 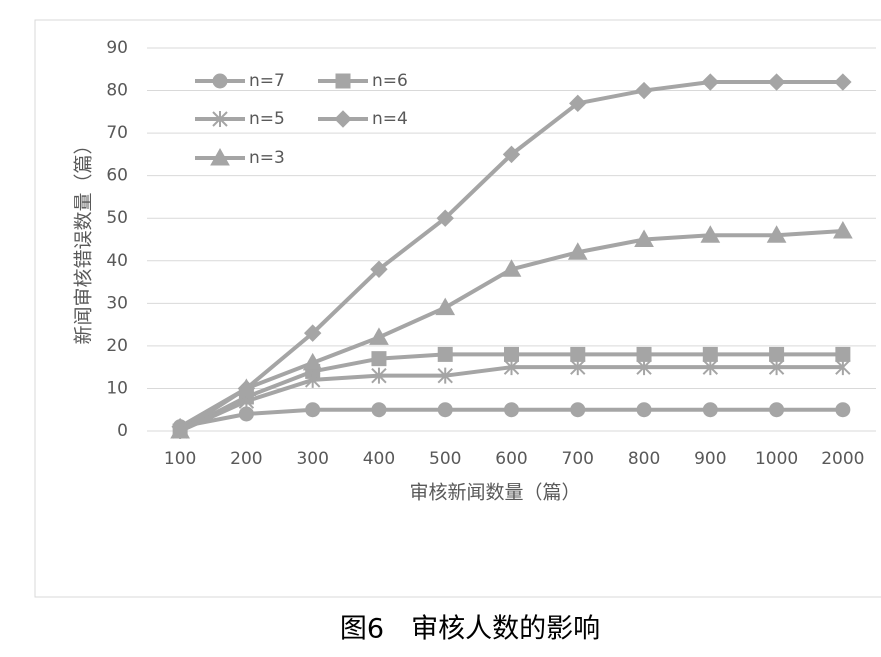 What do you see at coordinates (578, 459) in the screenshot?
I see `x-tick-label: 700` at bounding box center [578, 459].